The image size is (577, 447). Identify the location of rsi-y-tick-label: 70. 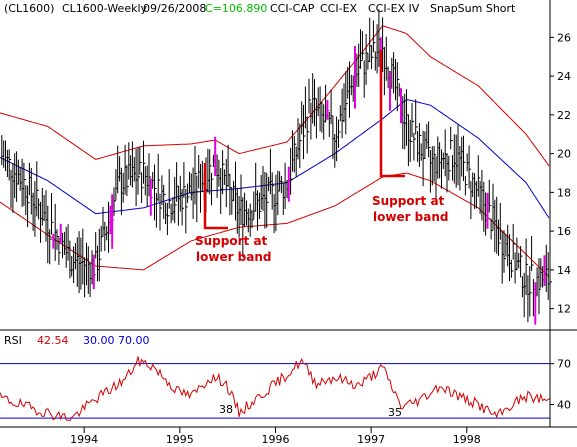
(564, 364).